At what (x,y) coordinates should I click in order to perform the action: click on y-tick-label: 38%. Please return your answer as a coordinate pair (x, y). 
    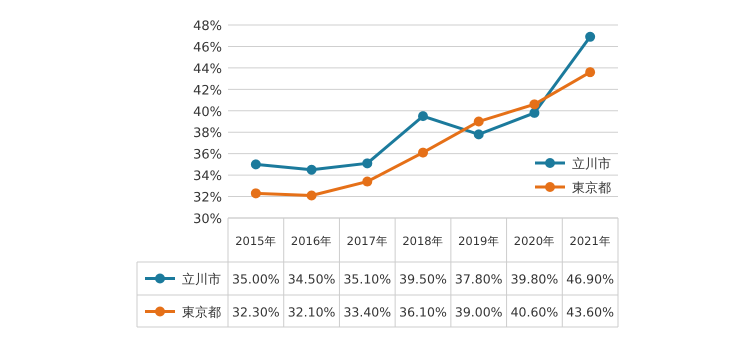
    Looking at the image, I should click on (207, 134).